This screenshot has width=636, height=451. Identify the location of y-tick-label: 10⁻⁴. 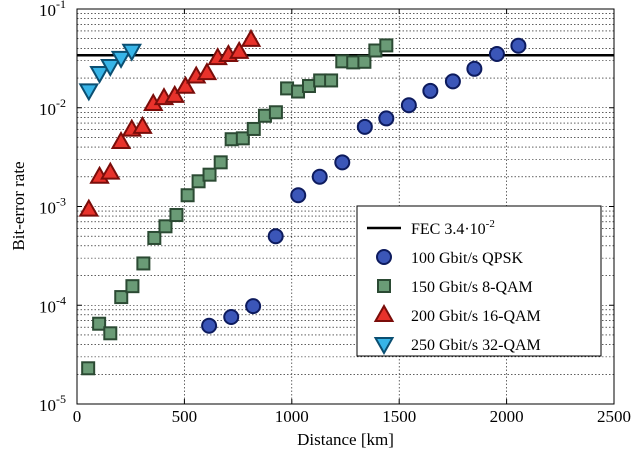
(52, 304).